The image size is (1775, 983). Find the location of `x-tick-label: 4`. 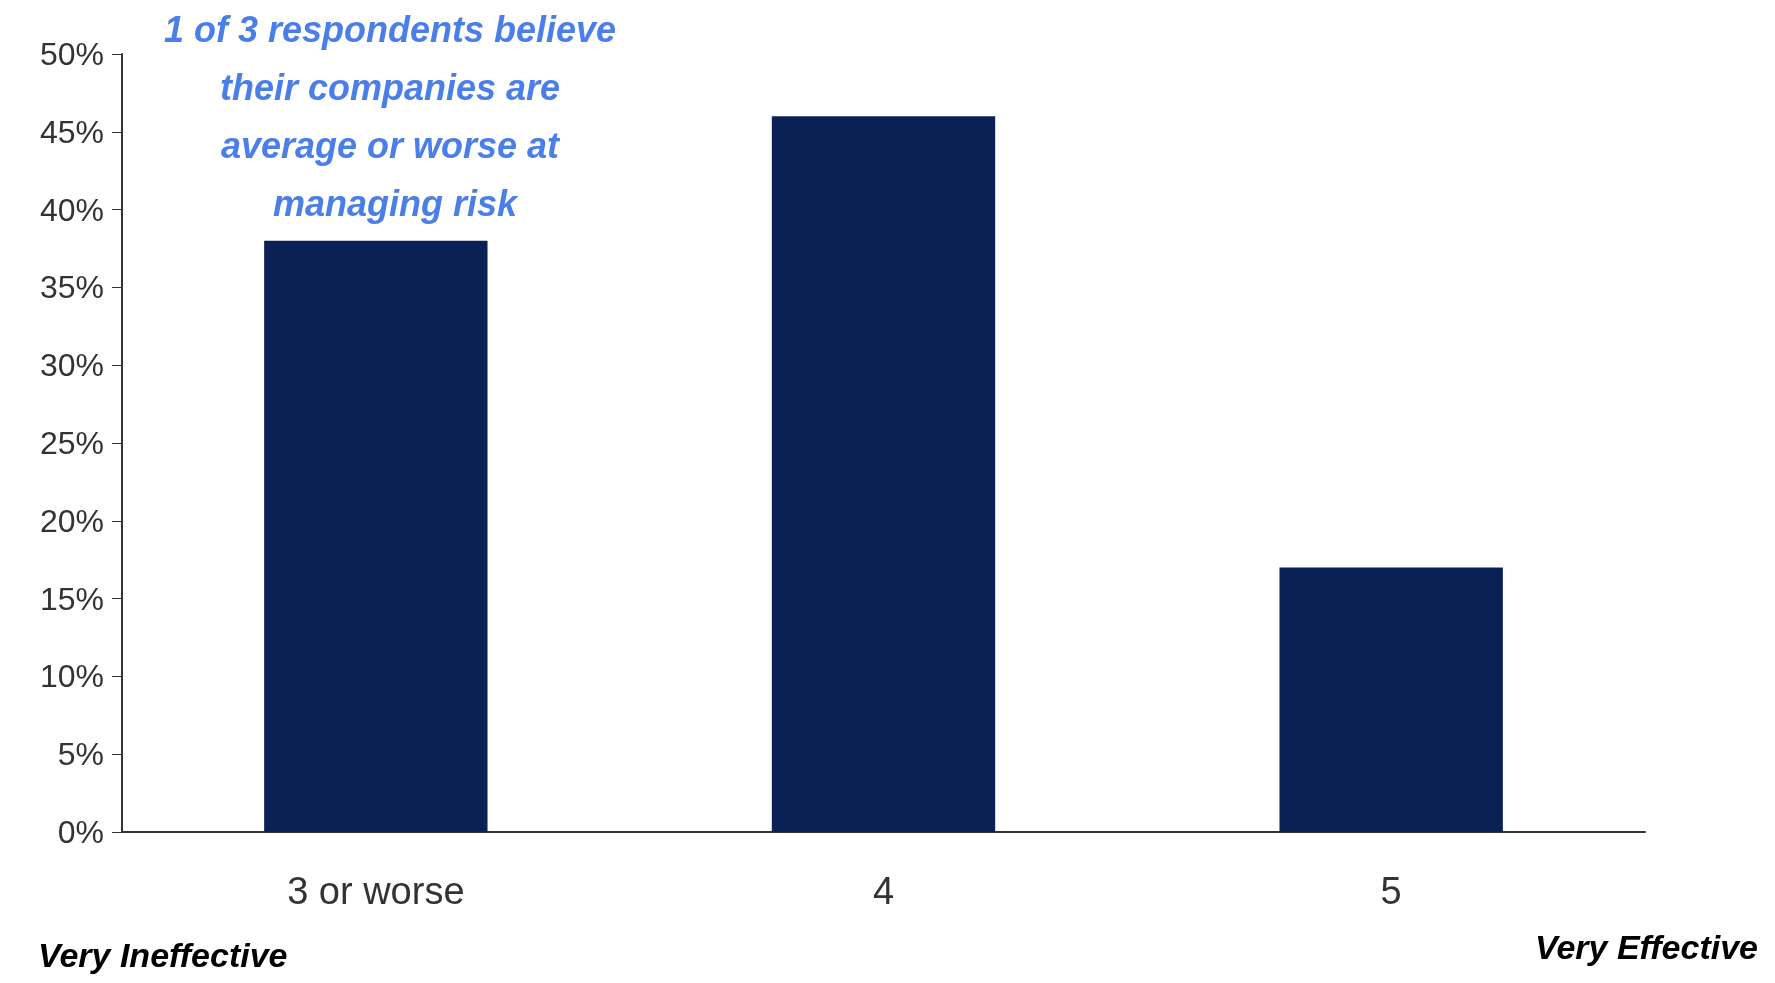

x-tick-label: 4 is located at coordinates (883, 891).